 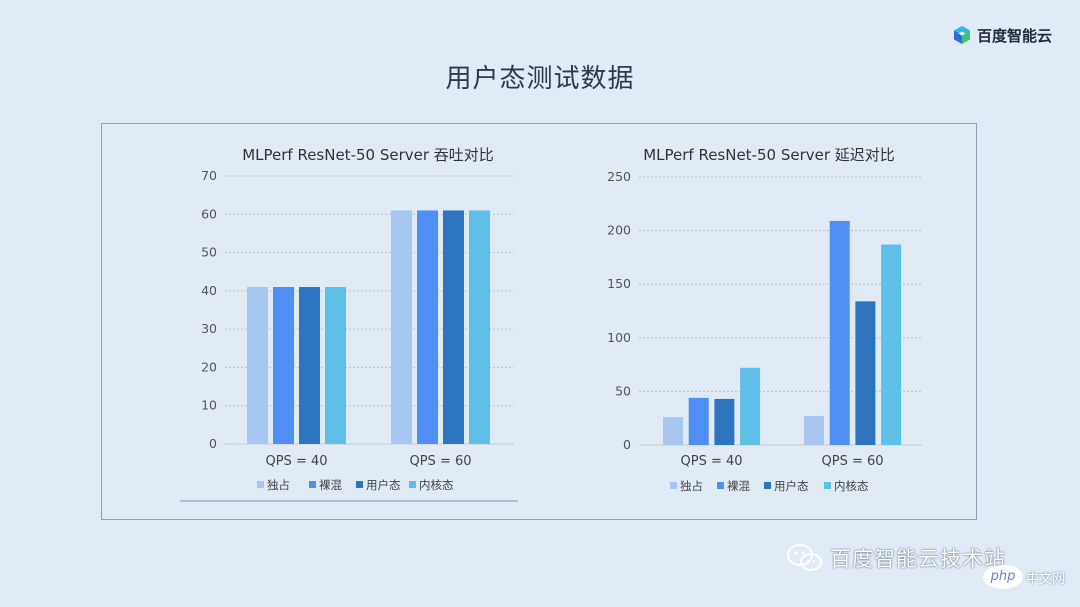 I want to click on y-tick-label: 150, so click(x=619, y=283).